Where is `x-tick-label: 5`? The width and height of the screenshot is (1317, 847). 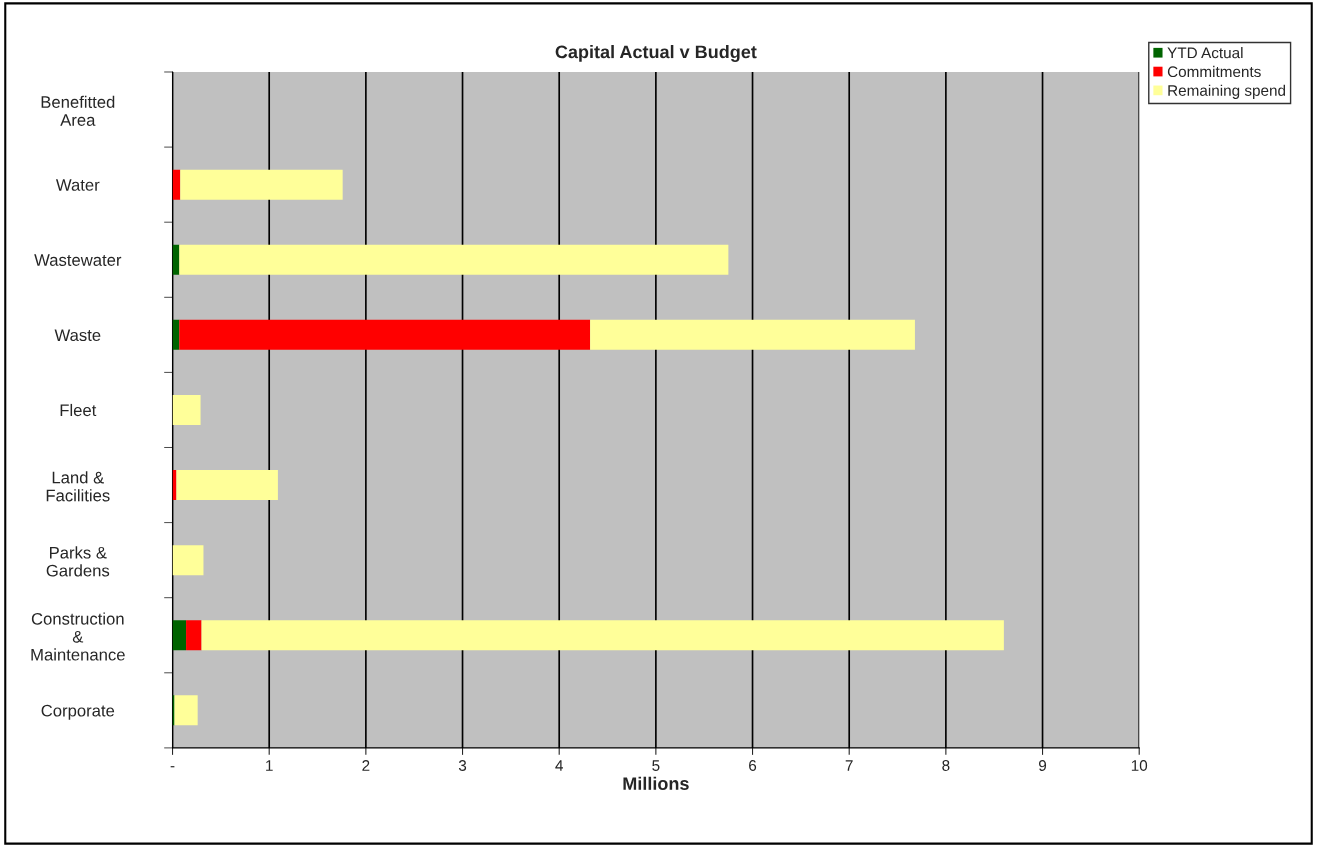
x-tick-label: 5 is located at coordinates (656, 765).